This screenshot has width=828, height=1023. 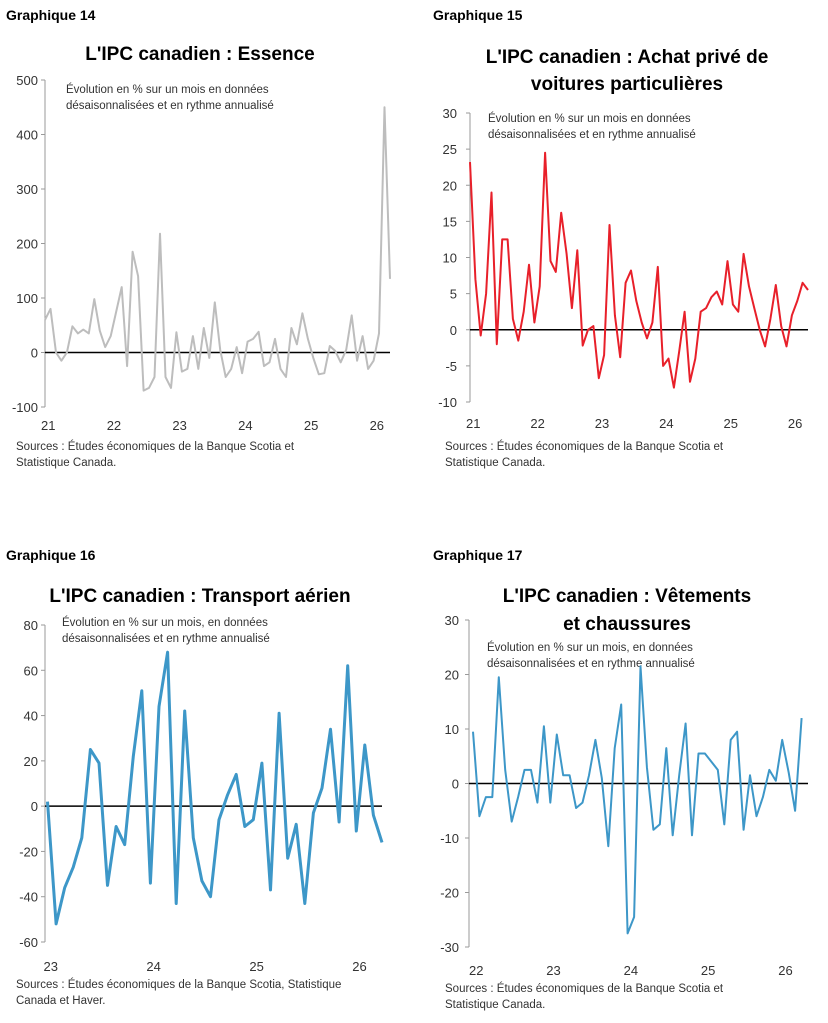 I want to click on y-tick-label: 300, so click(x=27, y=189).